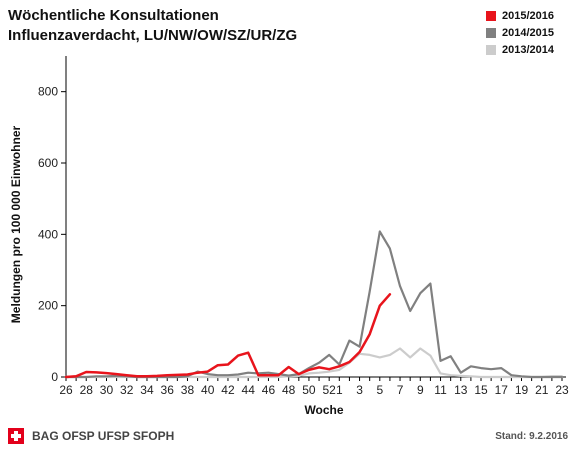 This screenshot has height=452, width=582. I want to click on footer-org: BAG OFSP UFSP SFOPH, so click(103, 436).